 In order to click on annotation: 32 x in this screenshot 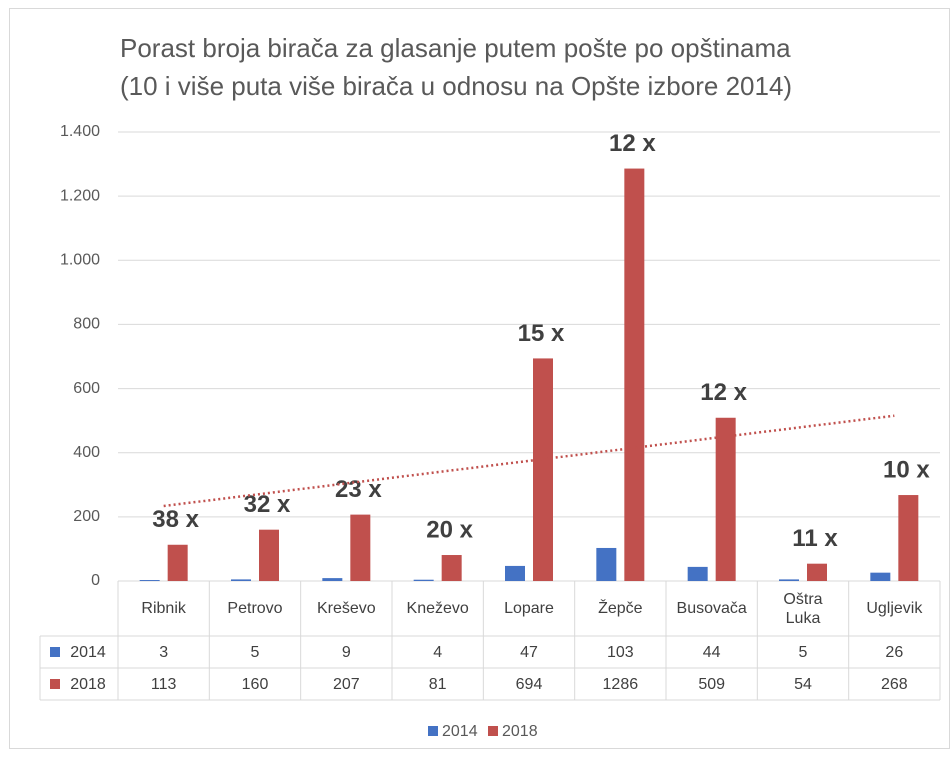, I will do `click(267, 504)`.